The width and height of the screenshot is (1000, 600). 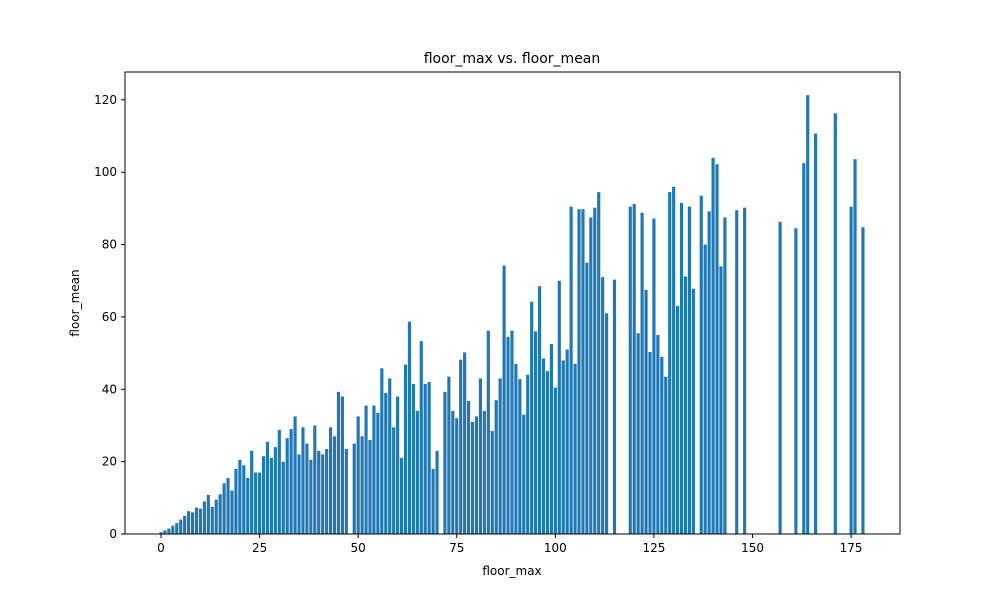 What do you see at coordinates (851, 548) in the screenshot?
I see `x-tick-label: 175` at bounding box center [851, 548].